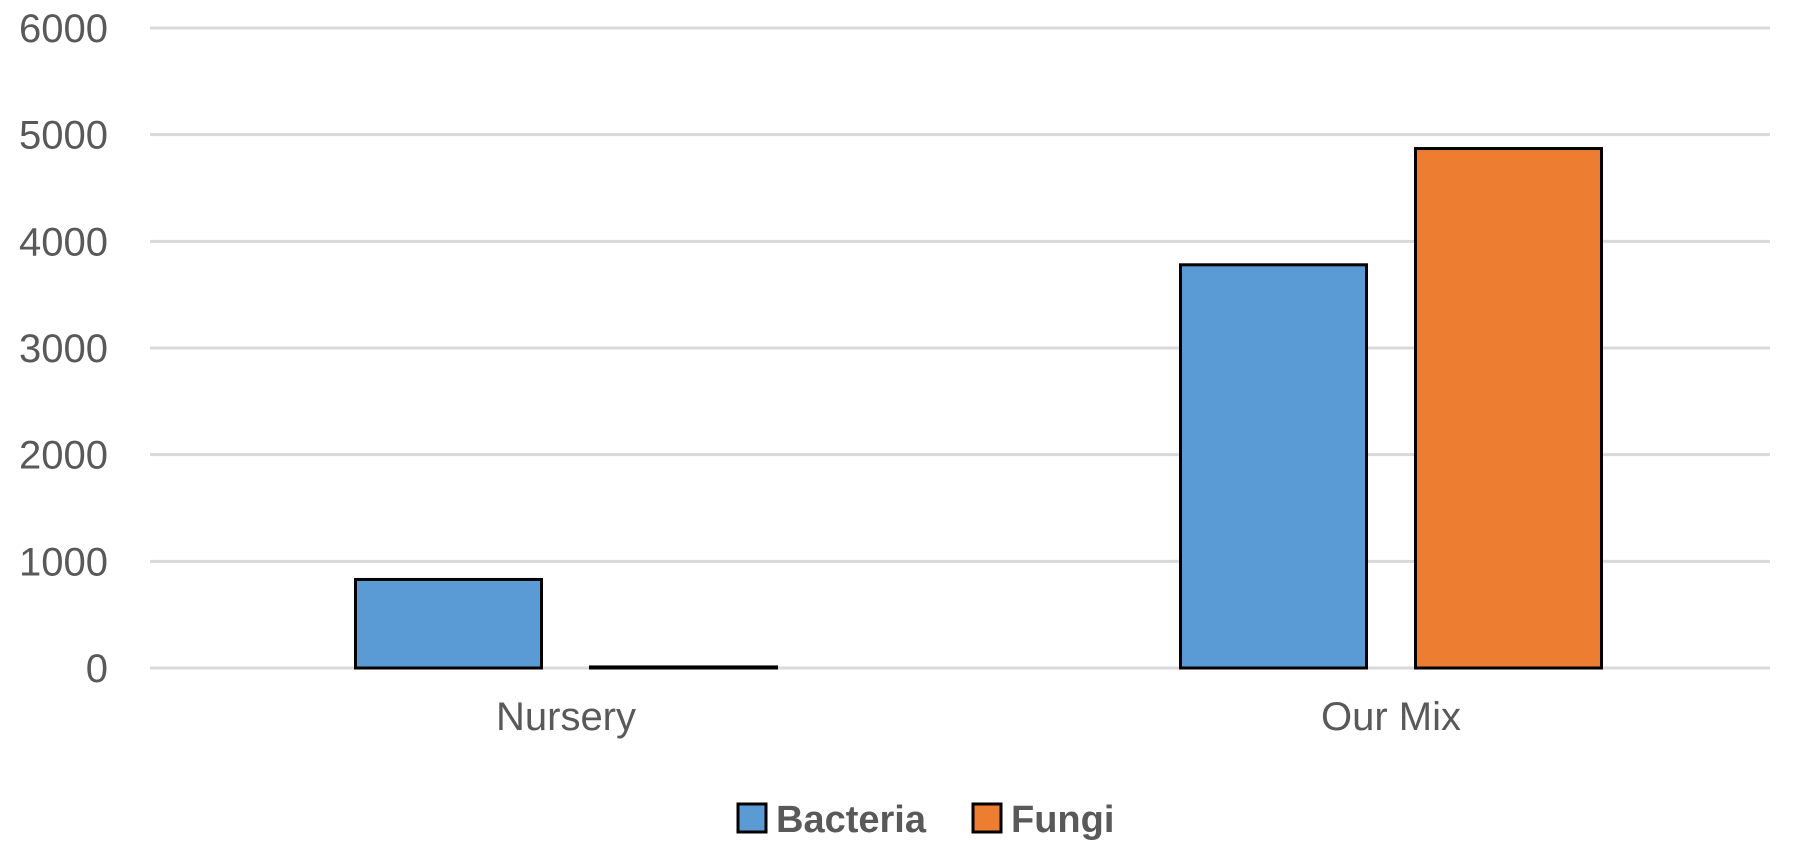 This screenshot has width=1820, height=856. I want to click on x-axis-category-labels: Nursery Our Mix, so click(978, 717).